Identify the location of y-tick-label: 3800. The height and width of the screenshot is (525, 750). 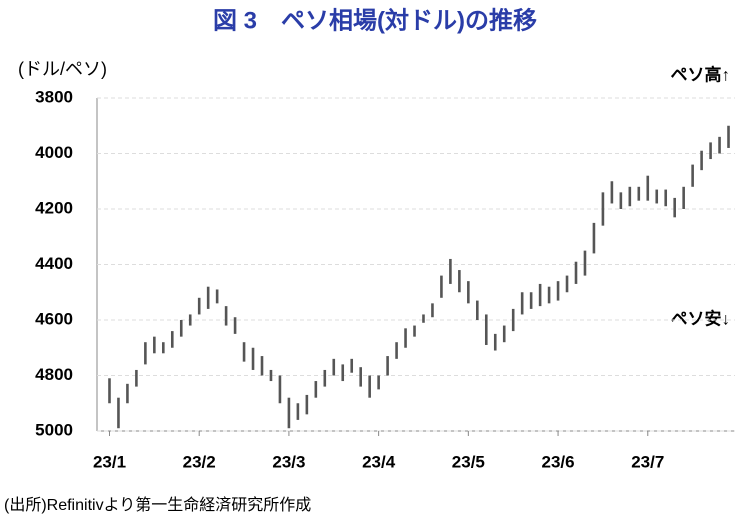
(54, 96).